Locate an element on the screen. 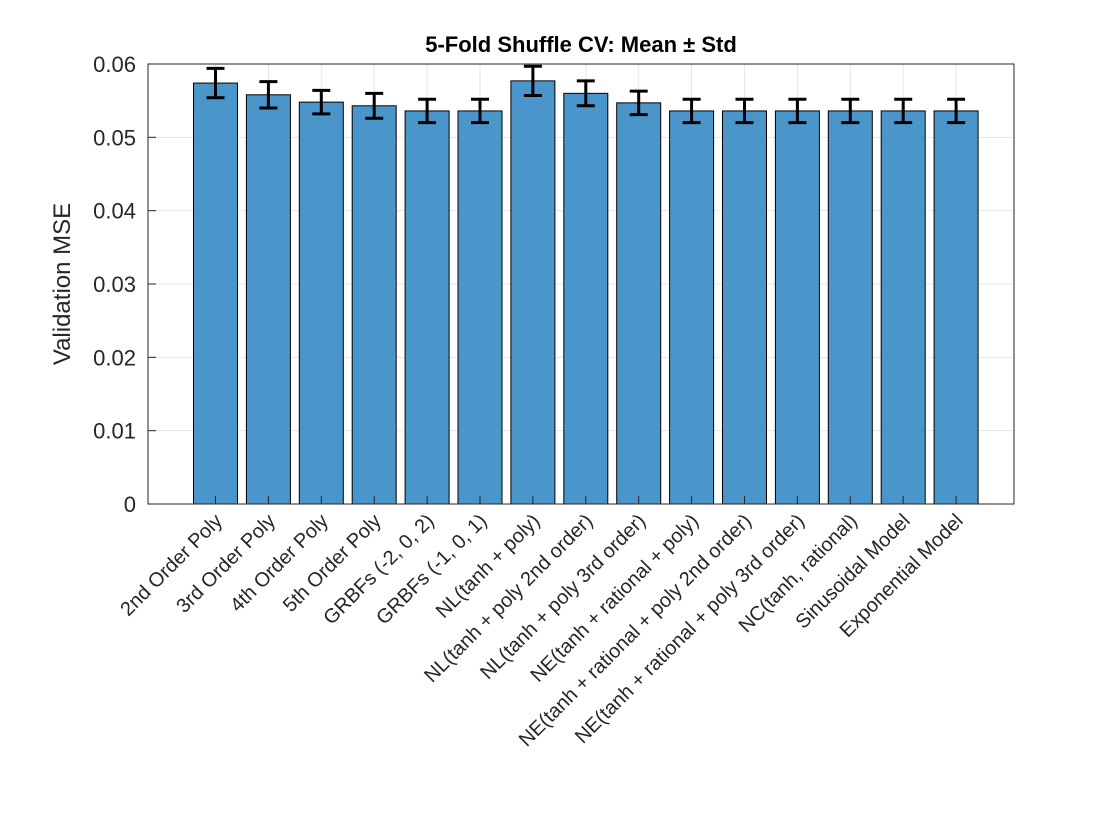  y-tick-label: 0.03 is located at coordinates (114, 284).